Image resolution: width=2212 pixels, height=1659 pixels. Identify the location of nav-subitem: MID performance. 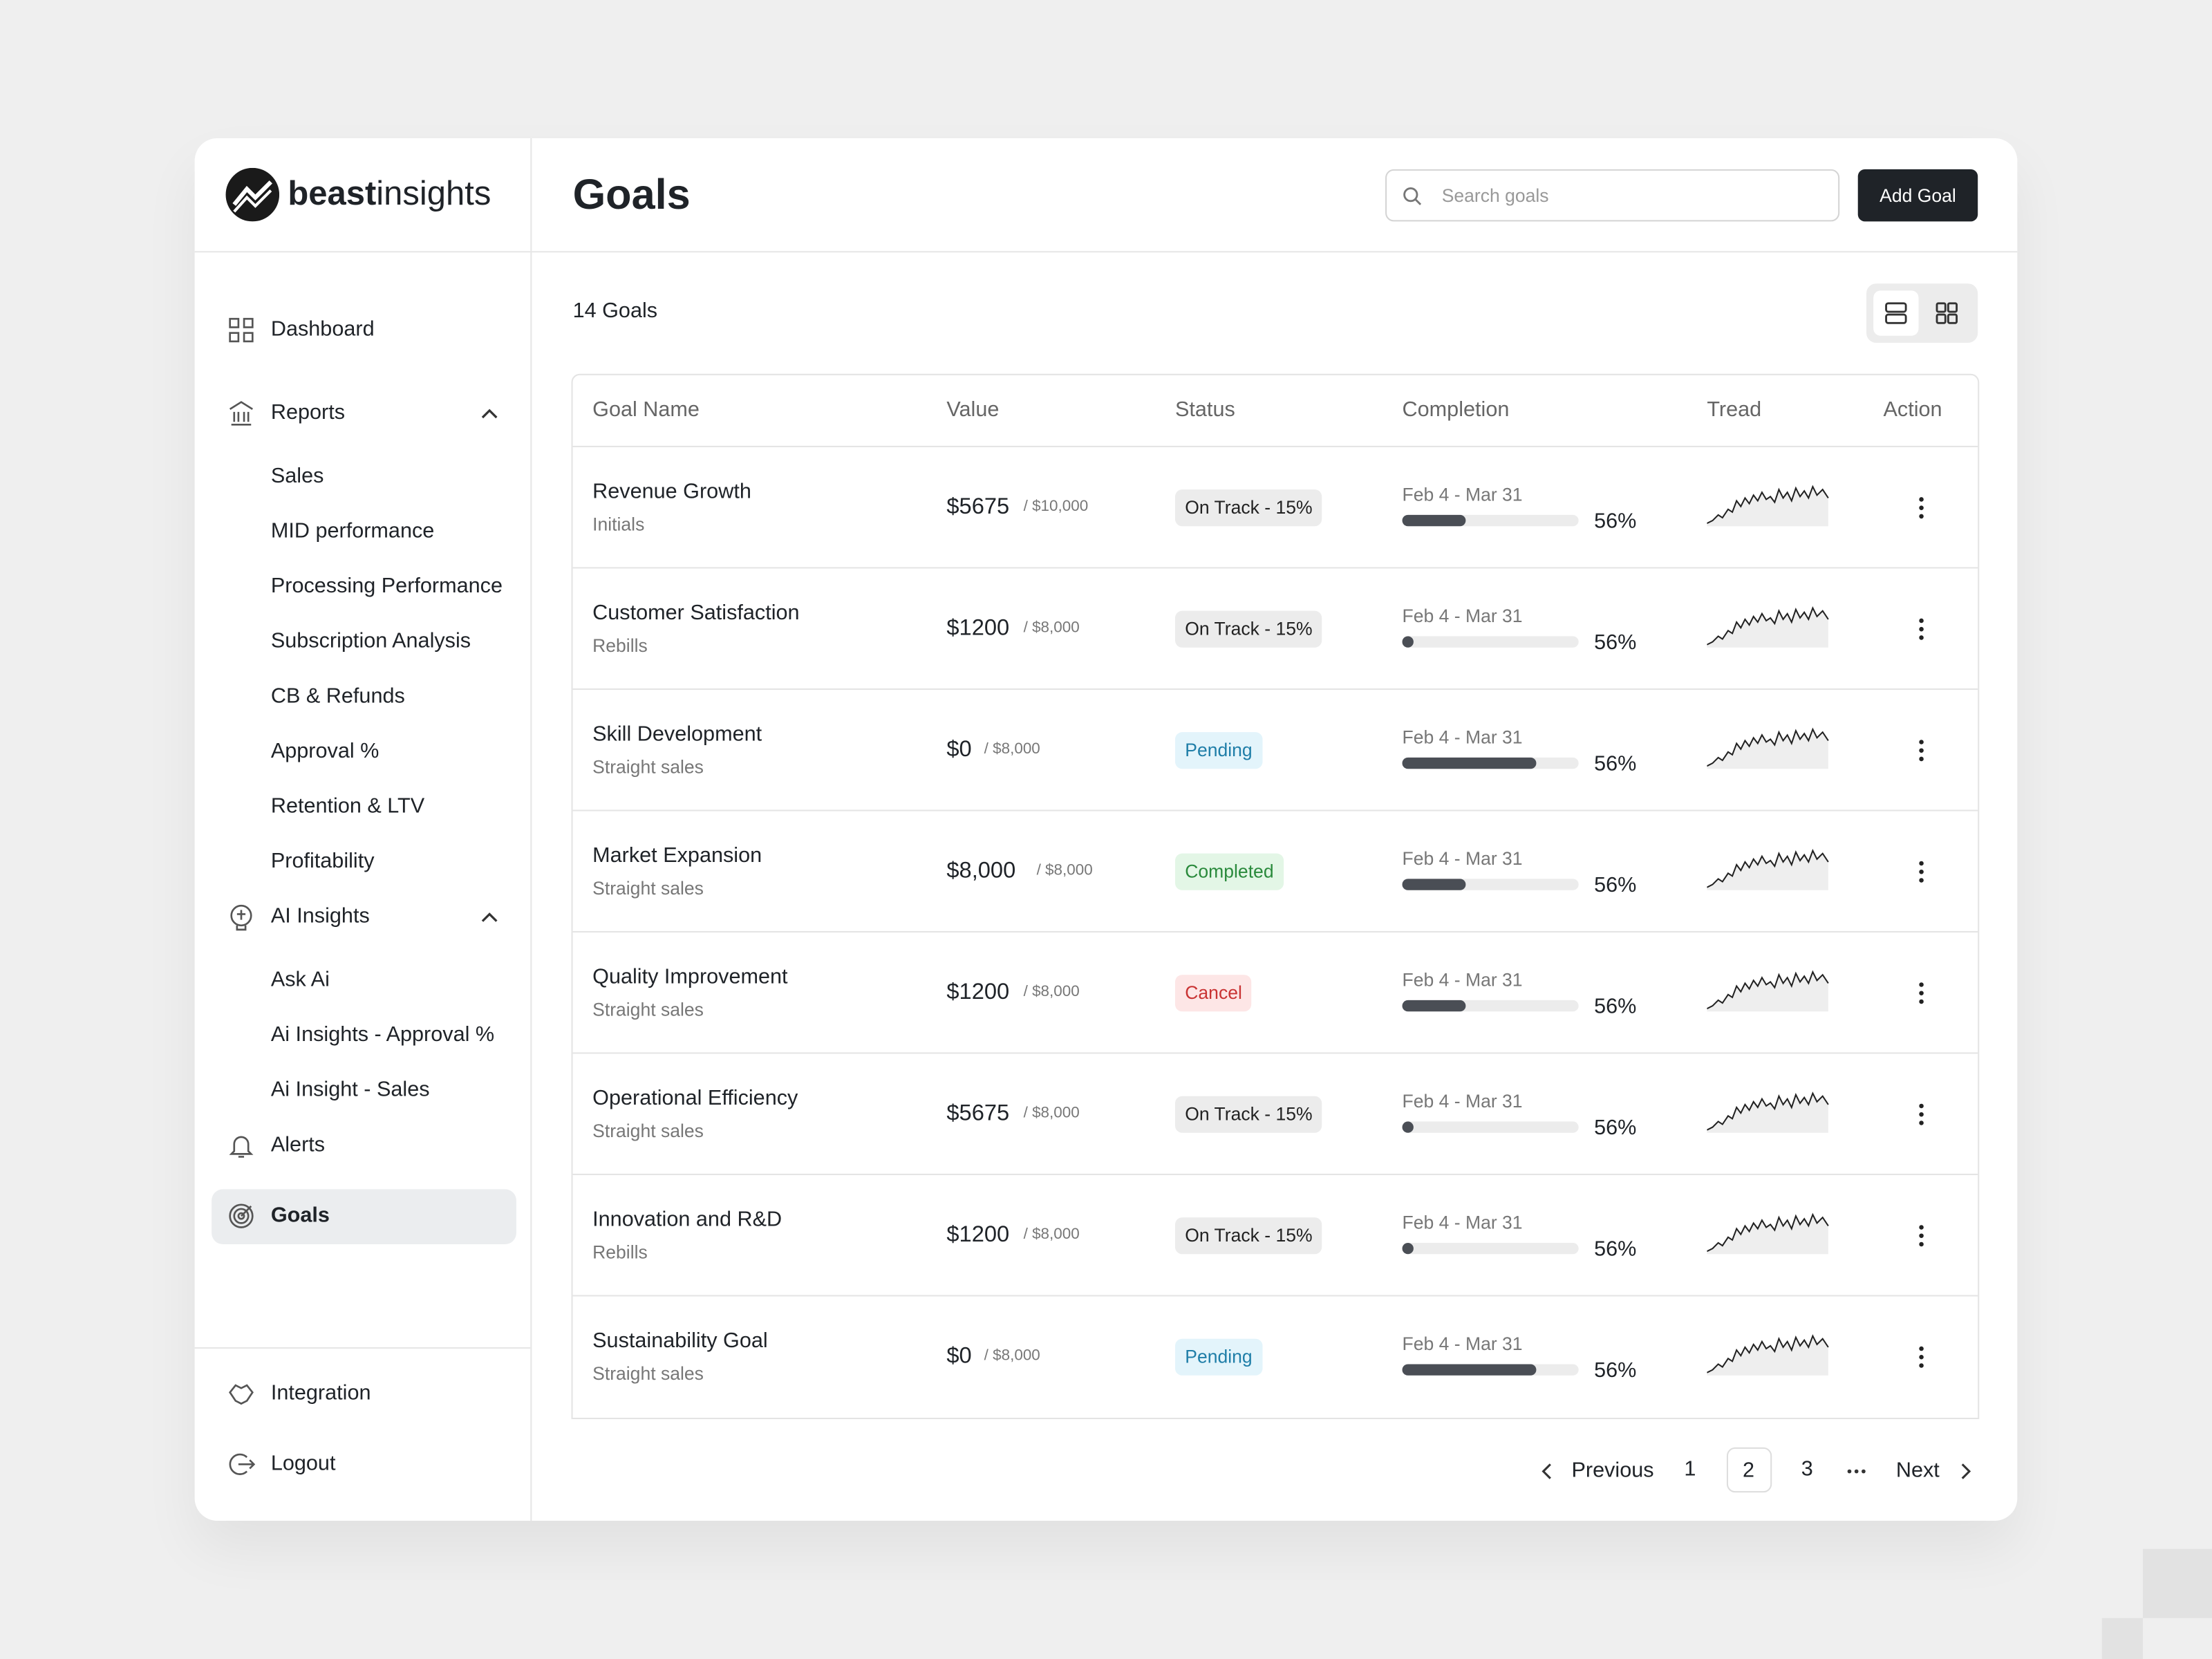
(352, 531).